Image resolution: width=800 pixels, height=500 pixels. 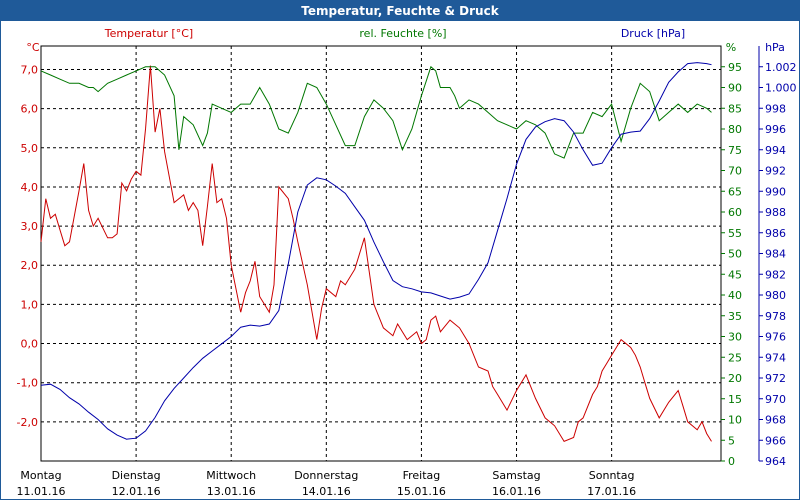 What do you see at coordinates (30, 226) in the screenshot?
I see `temperature-tick-label: 3,0` at bounding box center [30, 226].